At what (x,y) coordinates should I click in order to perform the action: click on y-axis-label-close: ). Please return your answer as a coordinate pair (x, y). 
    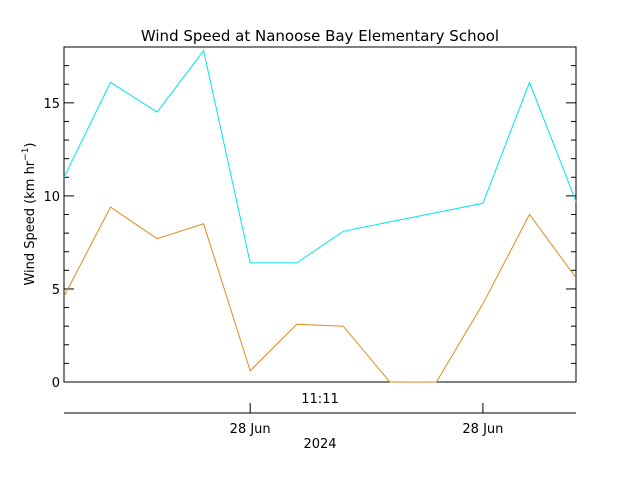
    Looking at the image, I should click on (30, 144).